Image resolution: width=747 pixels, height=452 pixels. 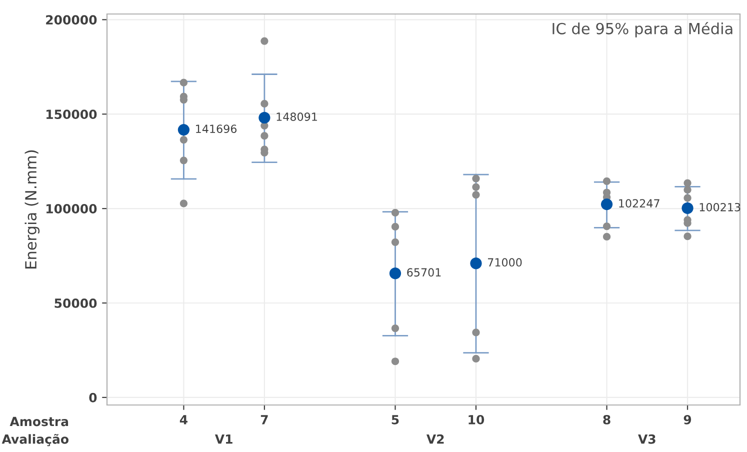 What do you see at coordinates (71, 209) in the screenshot?
I see `y-tick-label: 100000` at bounding box center [71, 209].